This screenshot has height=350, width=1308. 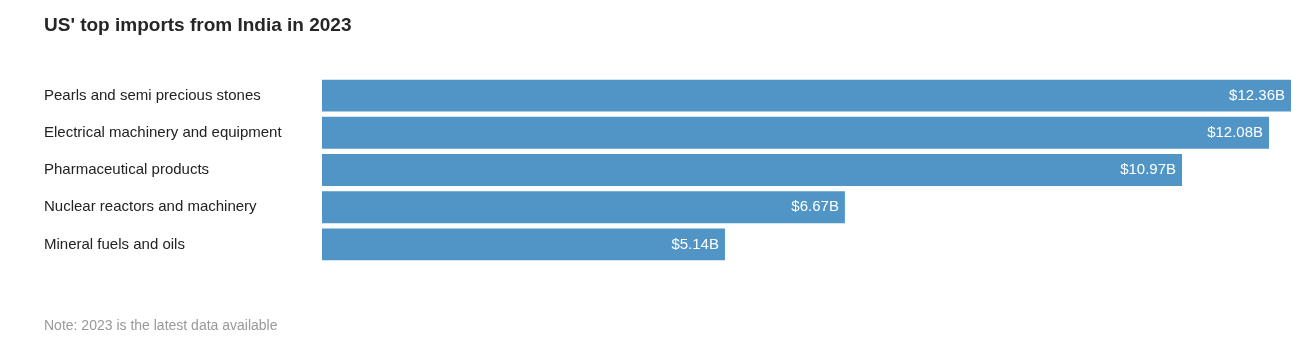 What do you see at coordinates (114, 243) in the screenshot?
I see `y-tick-label: Mineral fuels and oils` at bounding box center [114, 243].